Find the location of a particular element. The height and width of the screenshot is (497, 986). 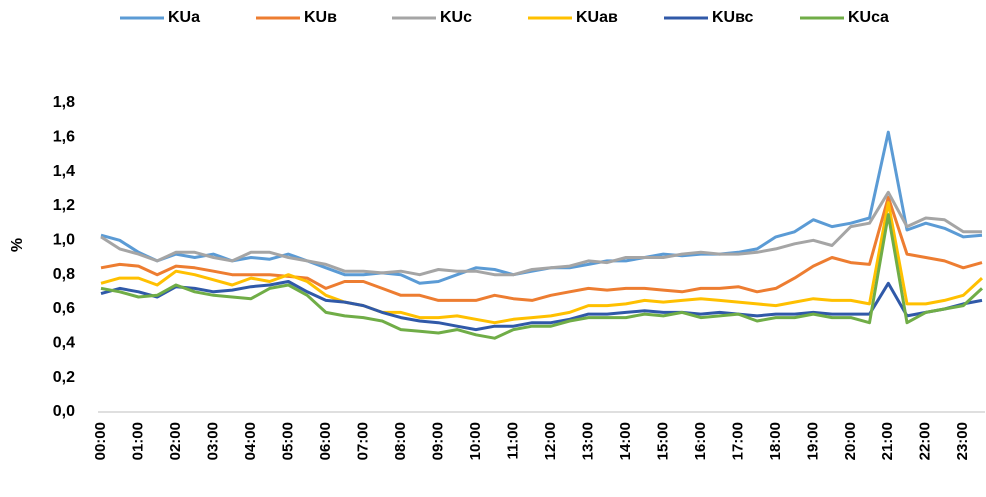

series-line is located at coordinates (541, 306).